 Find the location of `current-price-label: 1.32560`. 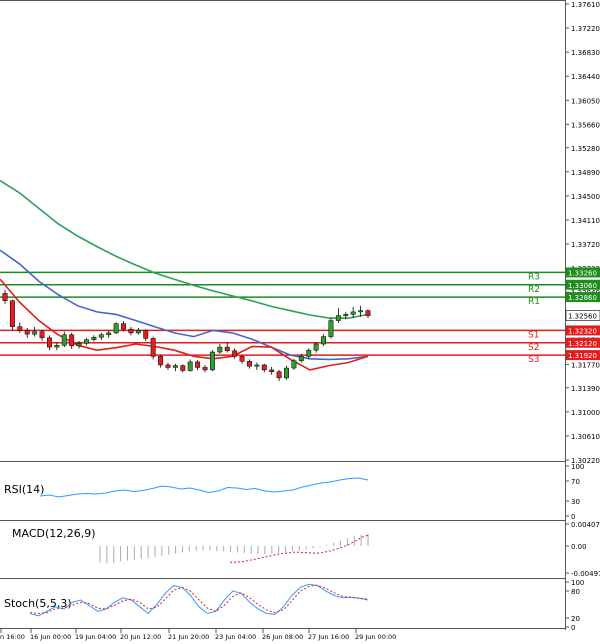

current-price-label: 1.32560 is located at coordinates (582, 317).